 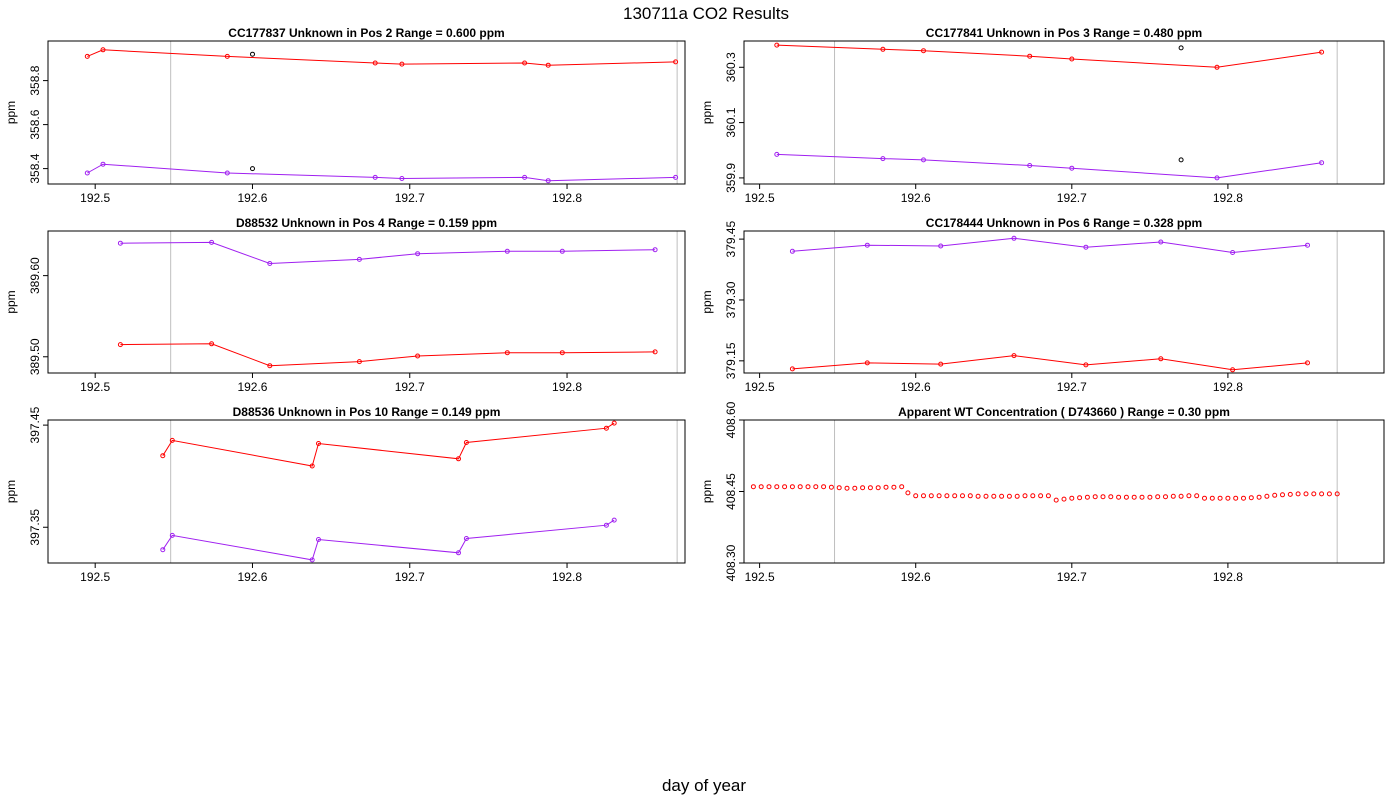 I want to click on y-tick-label: 389.60, so click(x=35, y=275).